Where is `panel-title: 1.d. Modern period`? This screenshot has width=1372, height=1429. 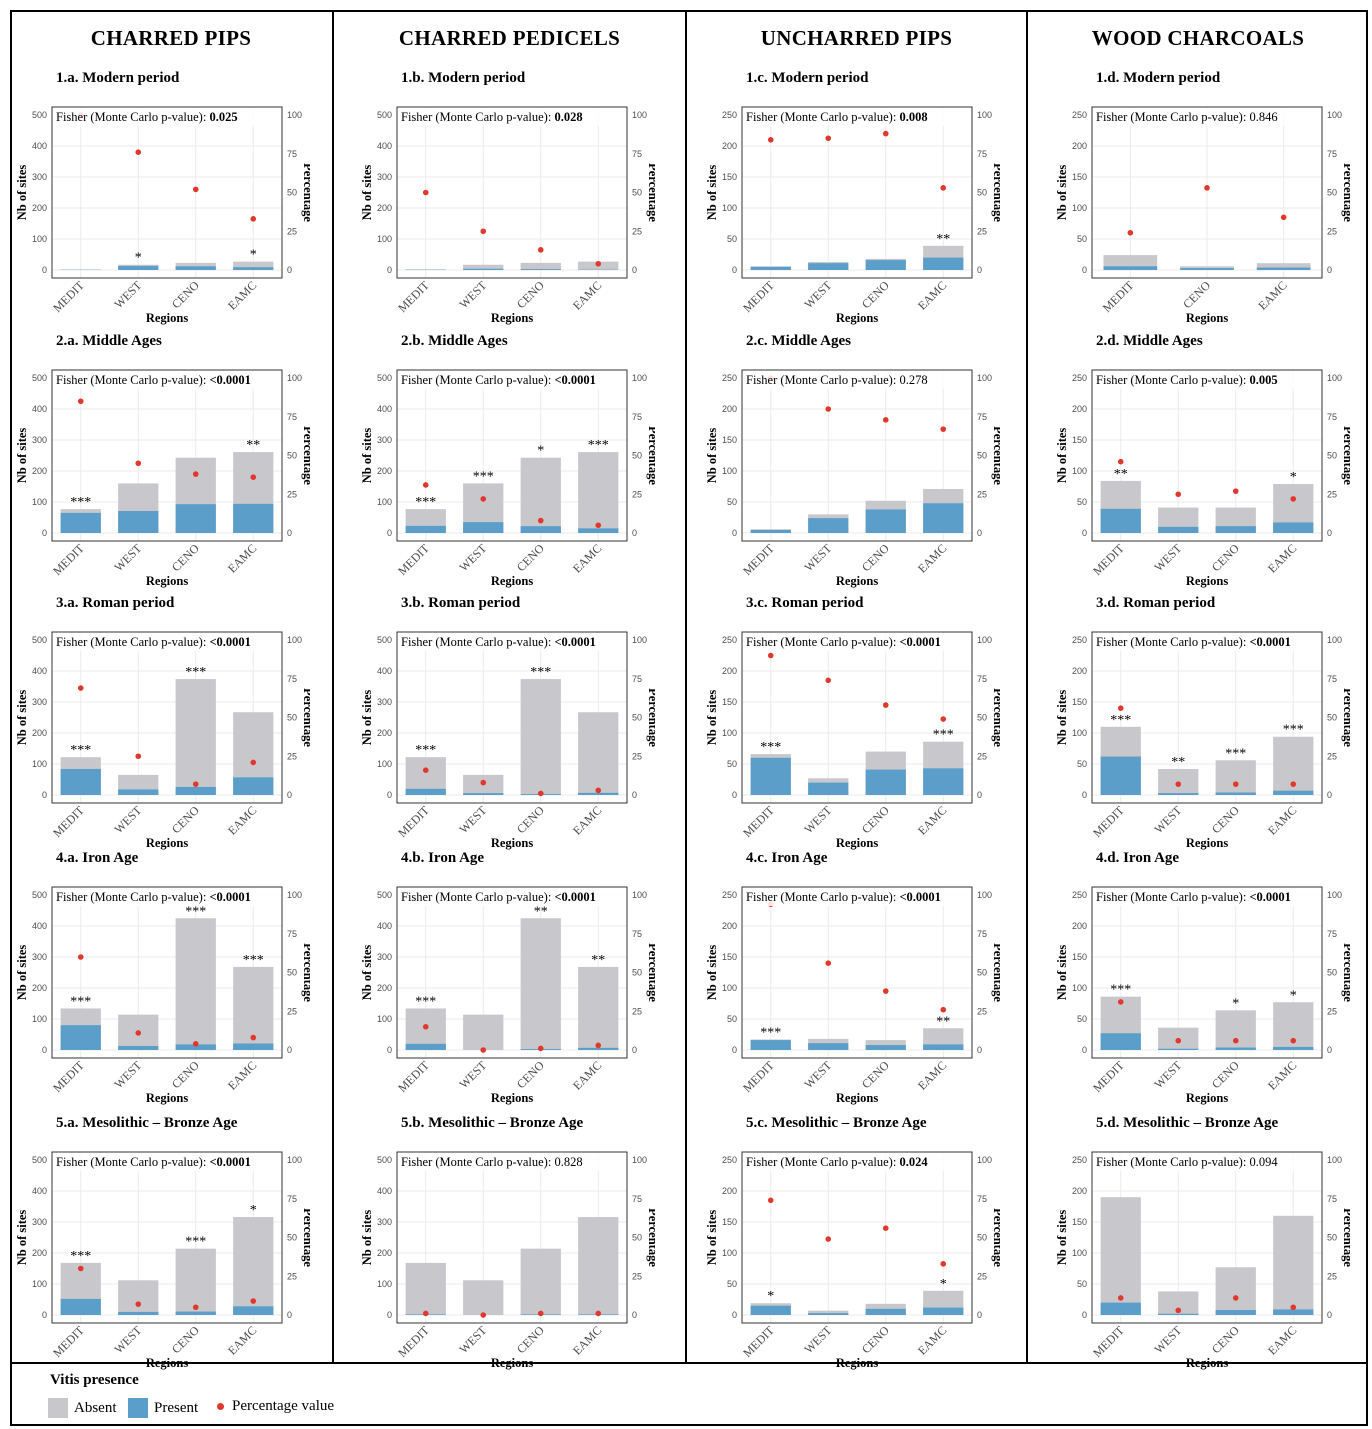
panel-title: 1.d. Modern period is located at coordinates (1158, 78).